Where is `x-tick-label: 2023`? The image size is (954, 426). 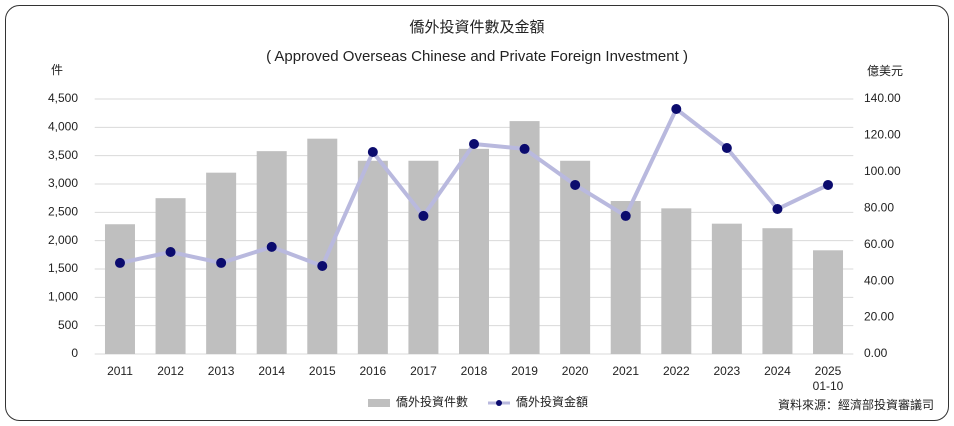
x-tick-label: 2023 is located at coordinates (727, 371).